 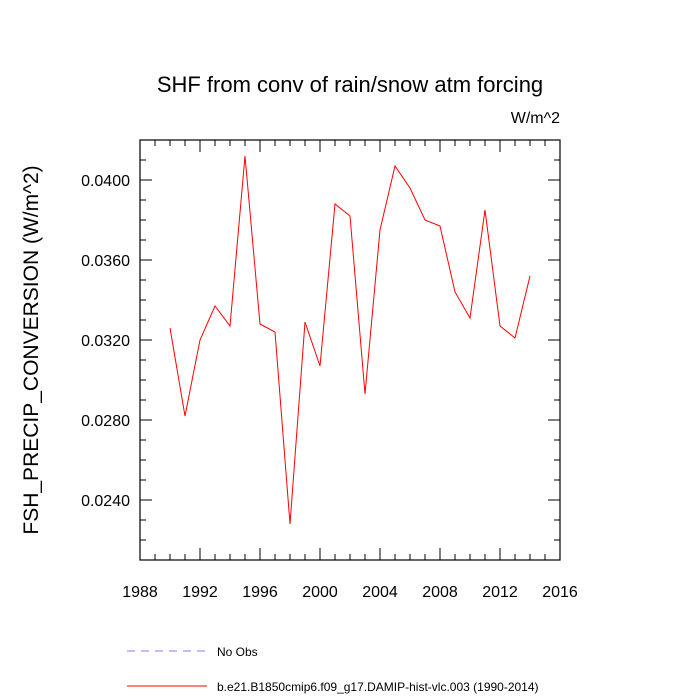 What do you see at coordinates (350, 84) in the screenshot?
I see `chart-title: SHF from conv of rain/snow atm forcing` at bounding box center [350, 84].